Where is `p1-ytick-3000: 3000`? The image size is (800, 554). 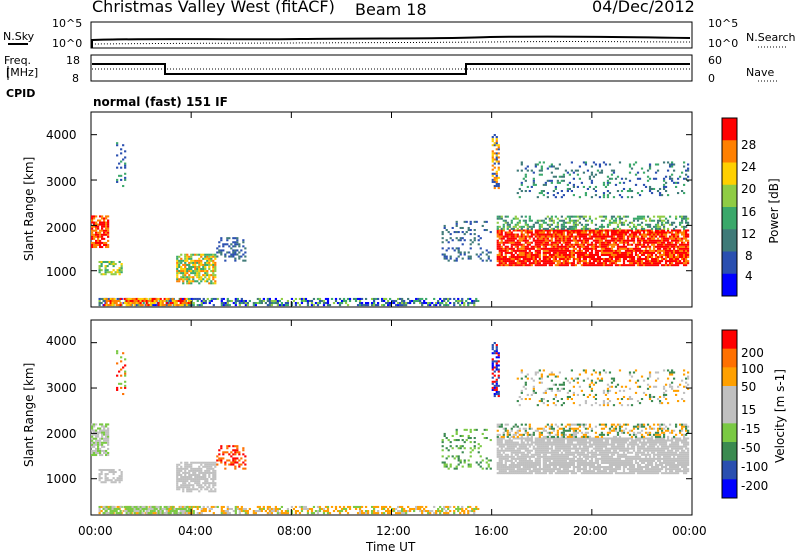 p1-ytick-3000: 3000 is located at coordinates (61, 182).